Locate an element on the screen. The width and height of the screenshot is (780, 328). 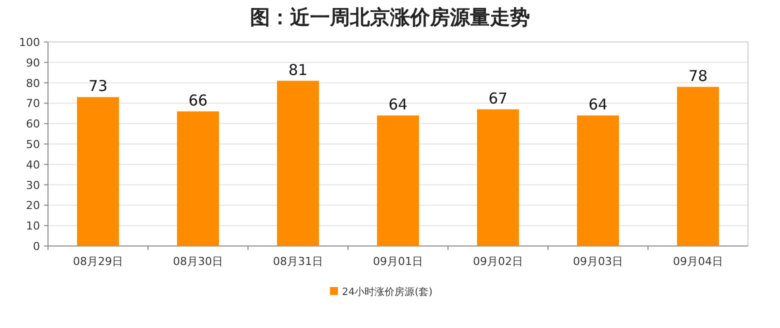
data-label: 67 is located at coordinates (498, 98).